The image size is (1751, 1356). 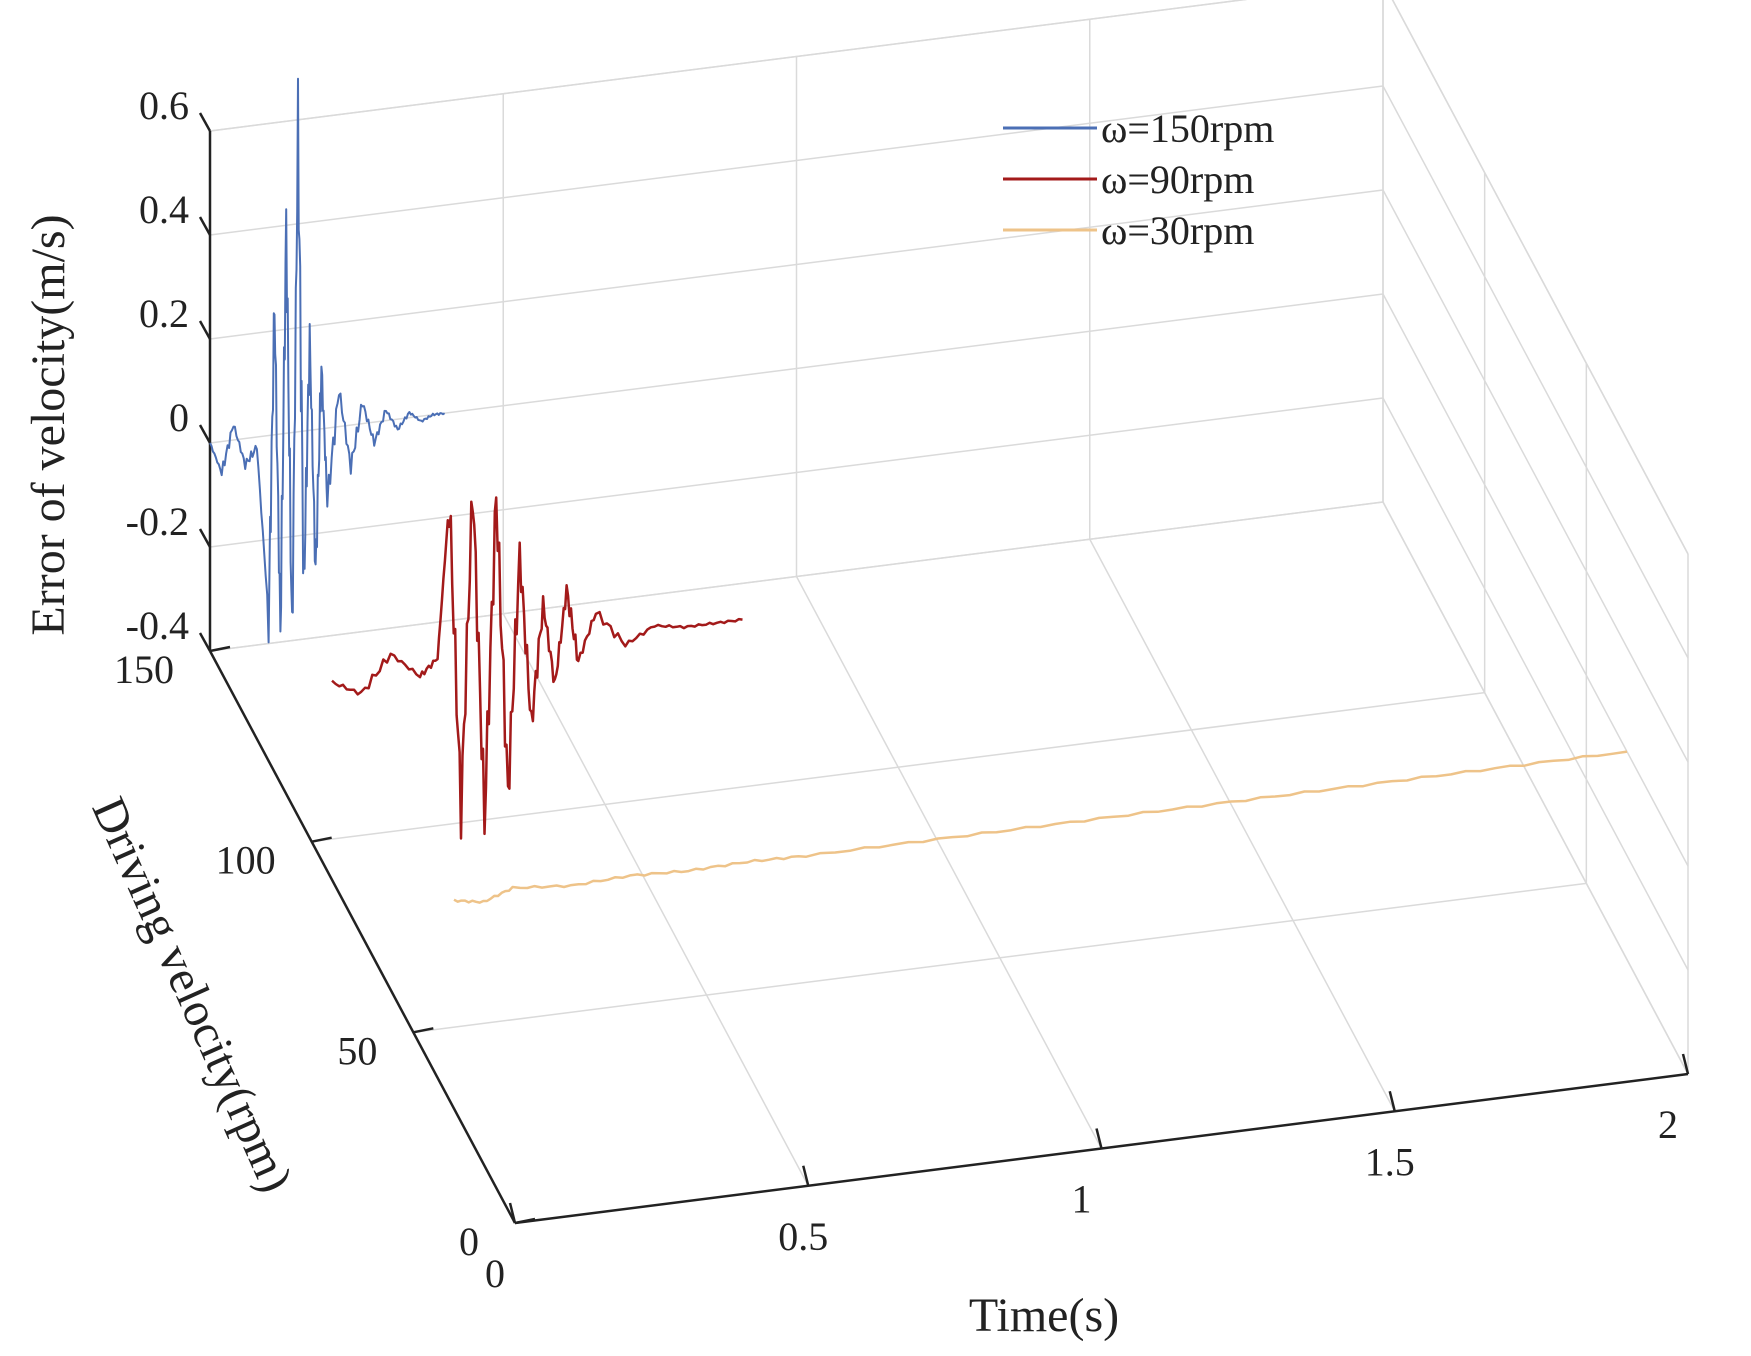 I want to click on legend-label-2: ω=30rpm, so click(x=1177, y=230).